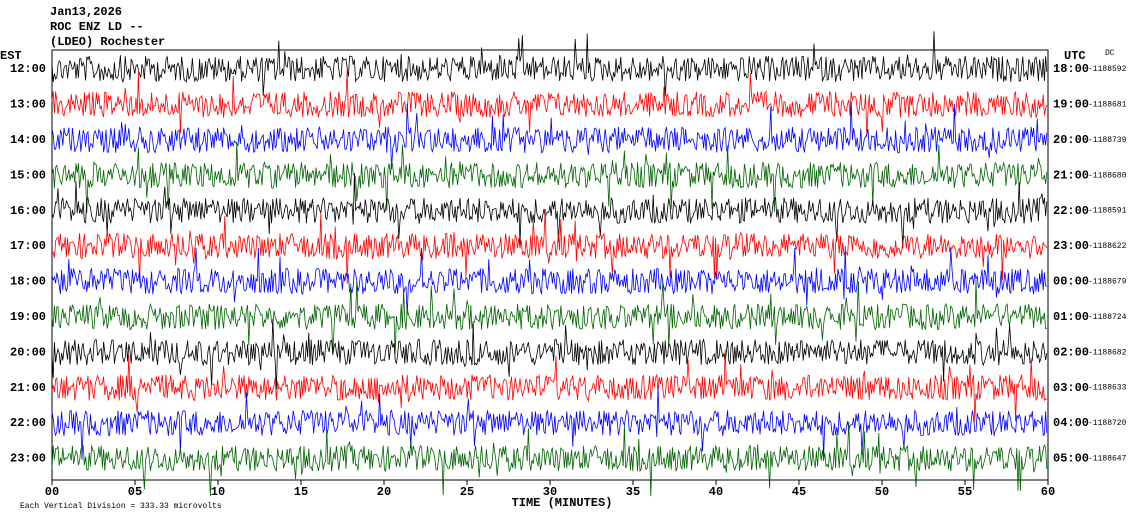 The height and width of the screenshot is (519, 1130). Describe the element at coordinates (28, 69) in the screenshot. I see `est-label: 12:00` at that location.